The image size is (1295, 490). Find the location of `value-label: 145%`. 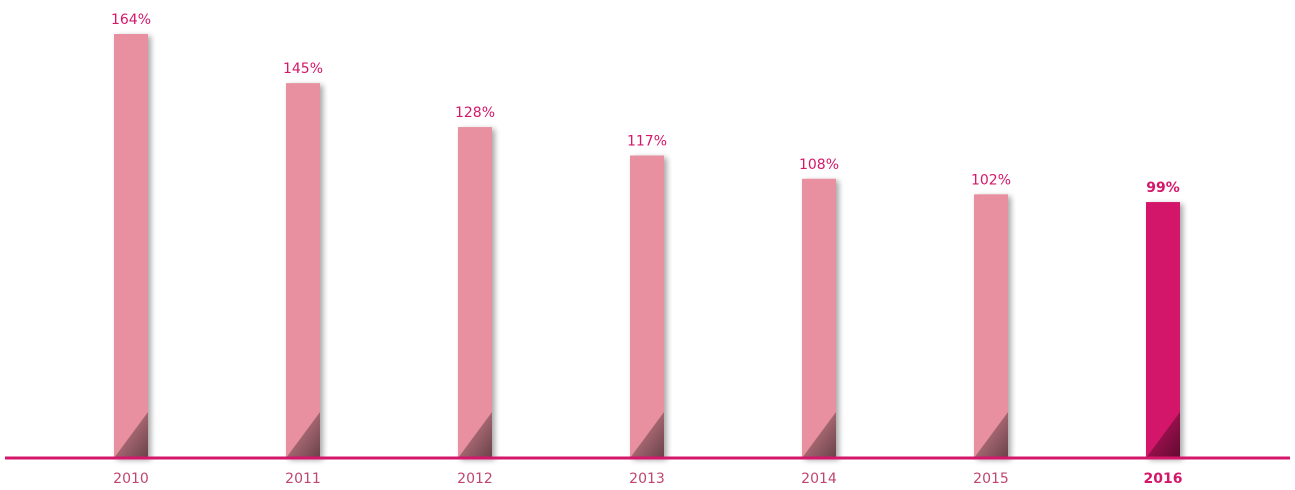

value-label: 145% is located at coordinates (303, 69).